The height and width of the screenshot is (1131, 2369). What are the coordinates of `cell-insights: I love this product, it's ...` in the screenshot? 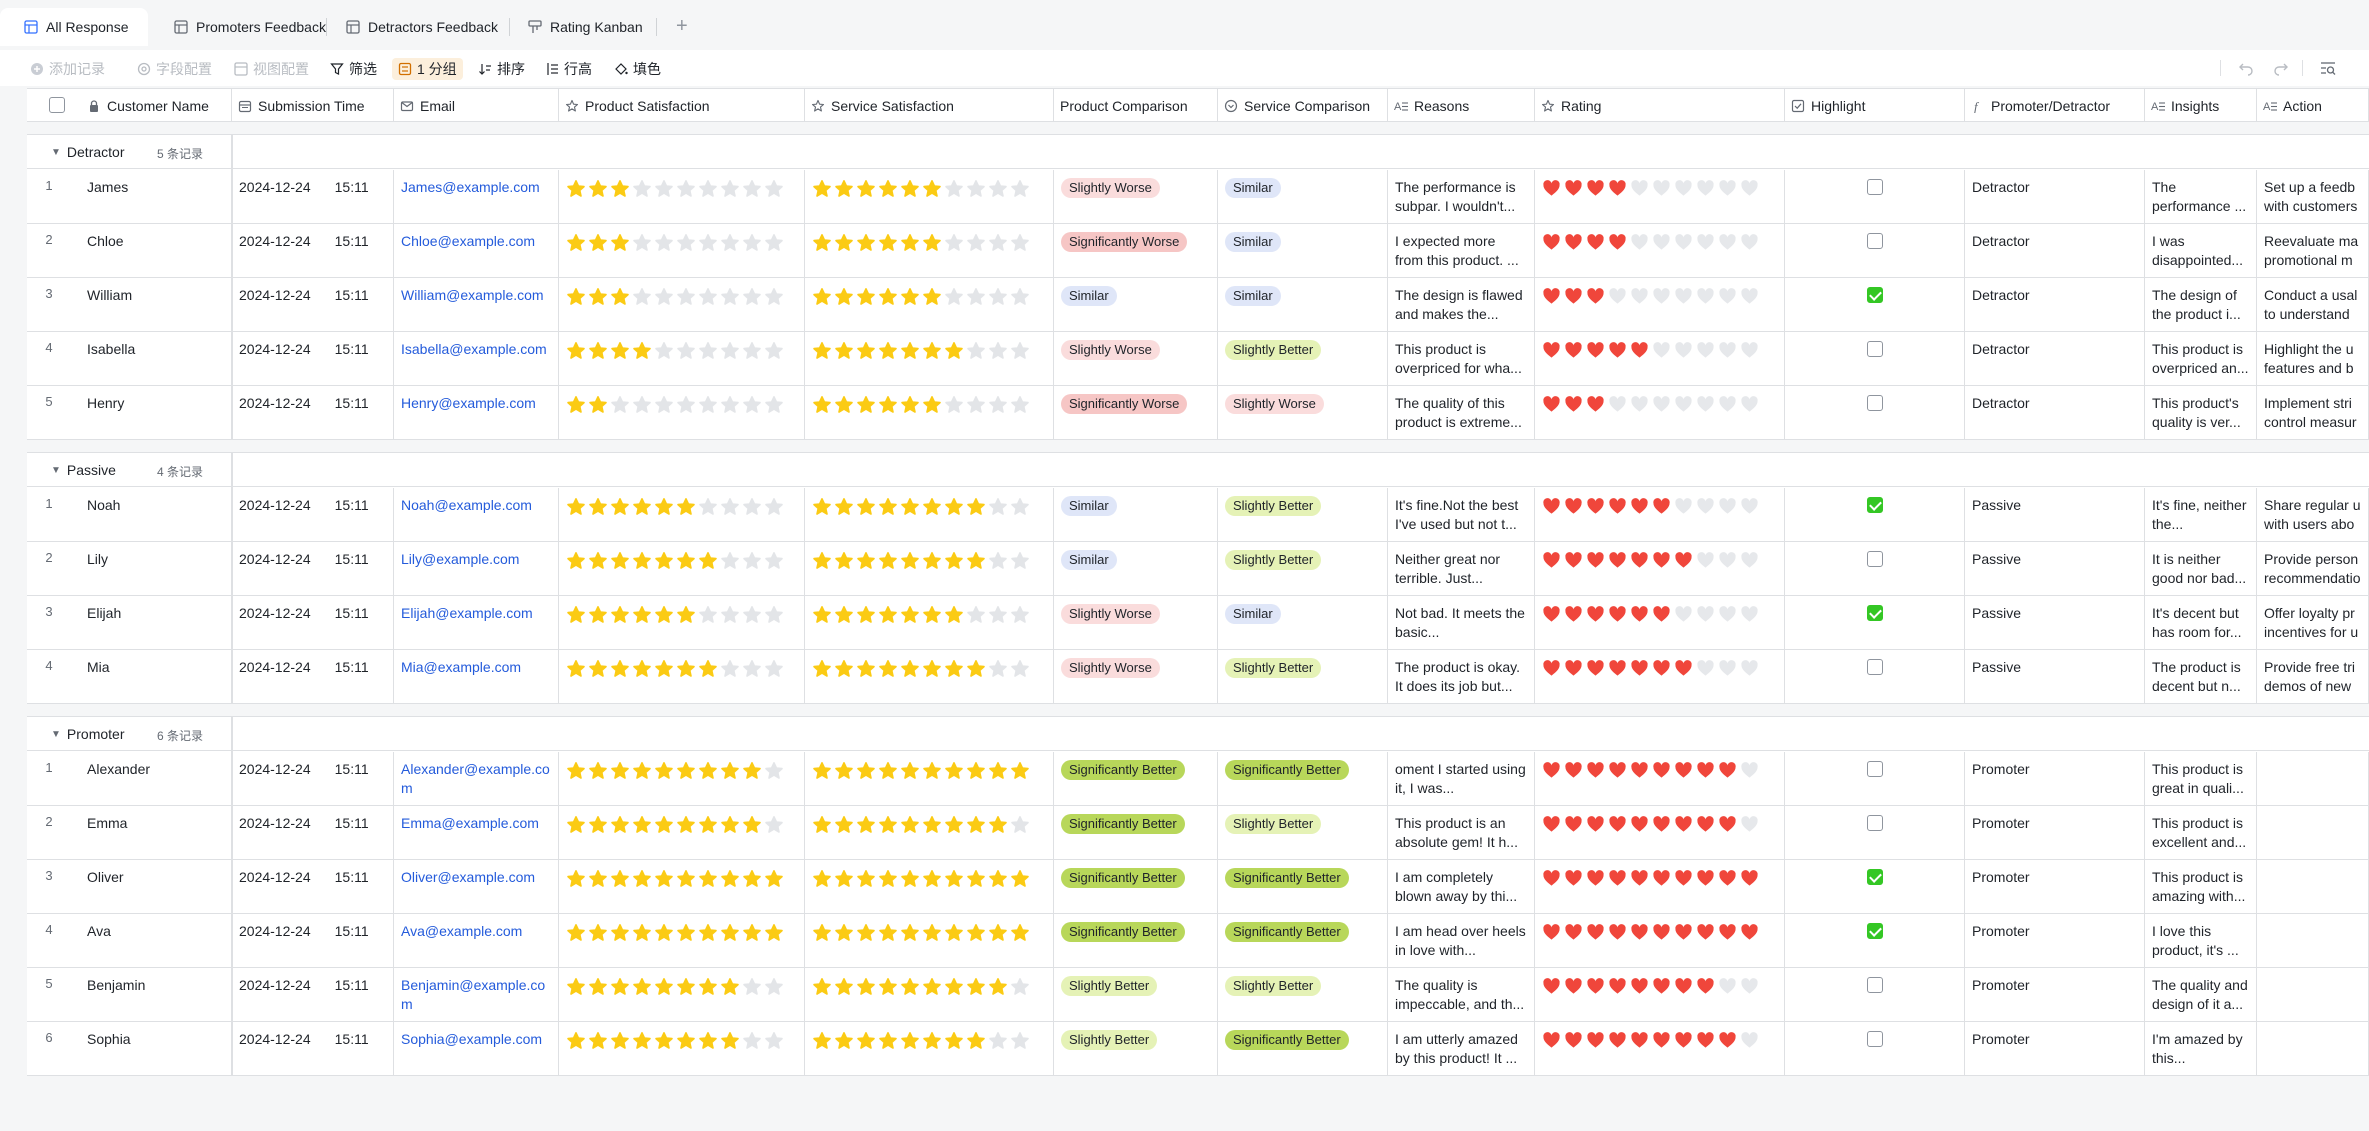 It's located at (2201, 940).